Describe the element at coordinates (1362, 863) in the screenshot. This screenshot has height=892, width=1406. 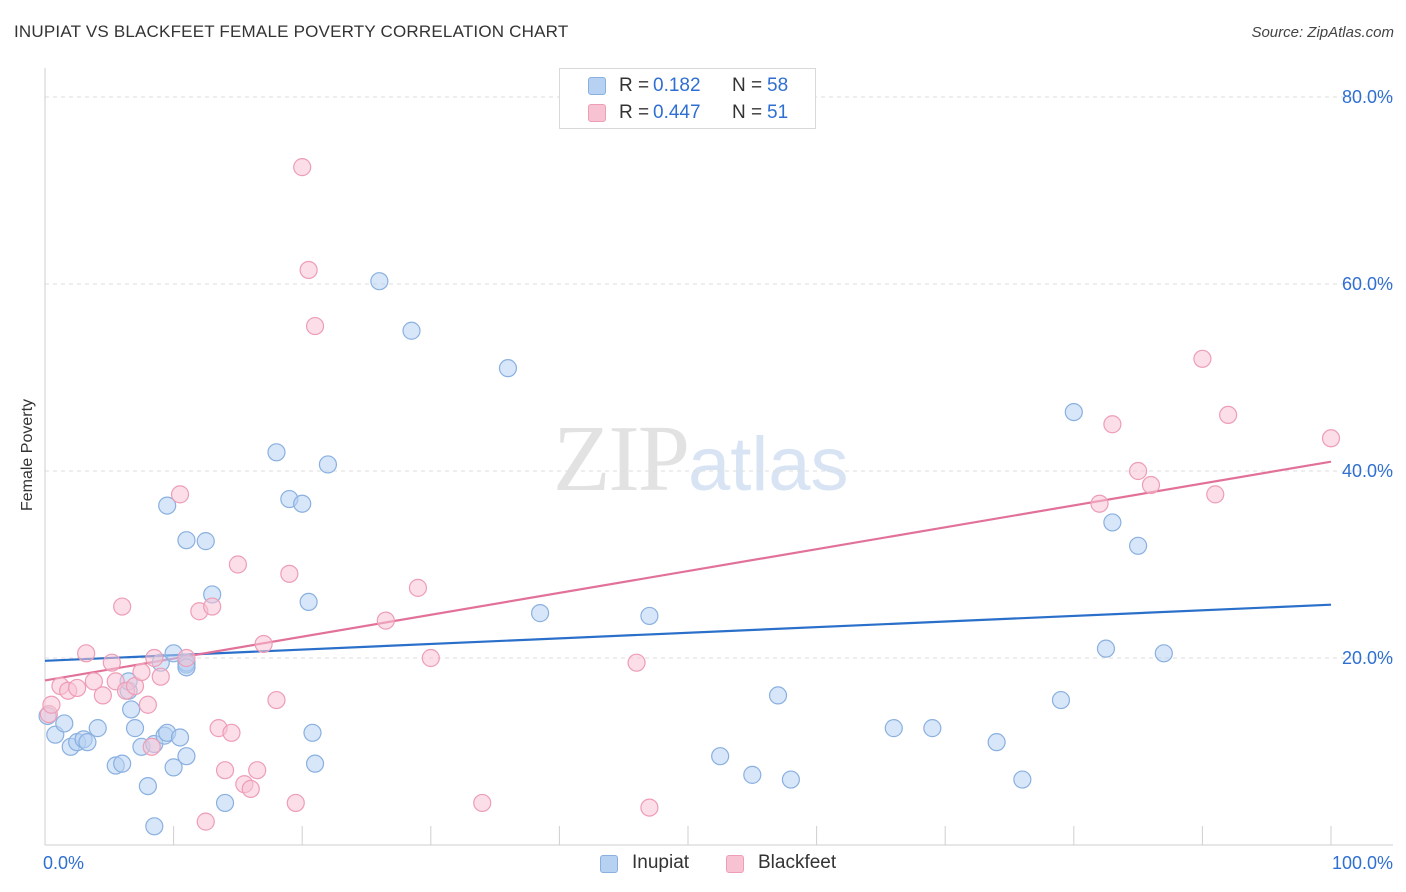
I see `x-tick-label: 100.0%` at that location.